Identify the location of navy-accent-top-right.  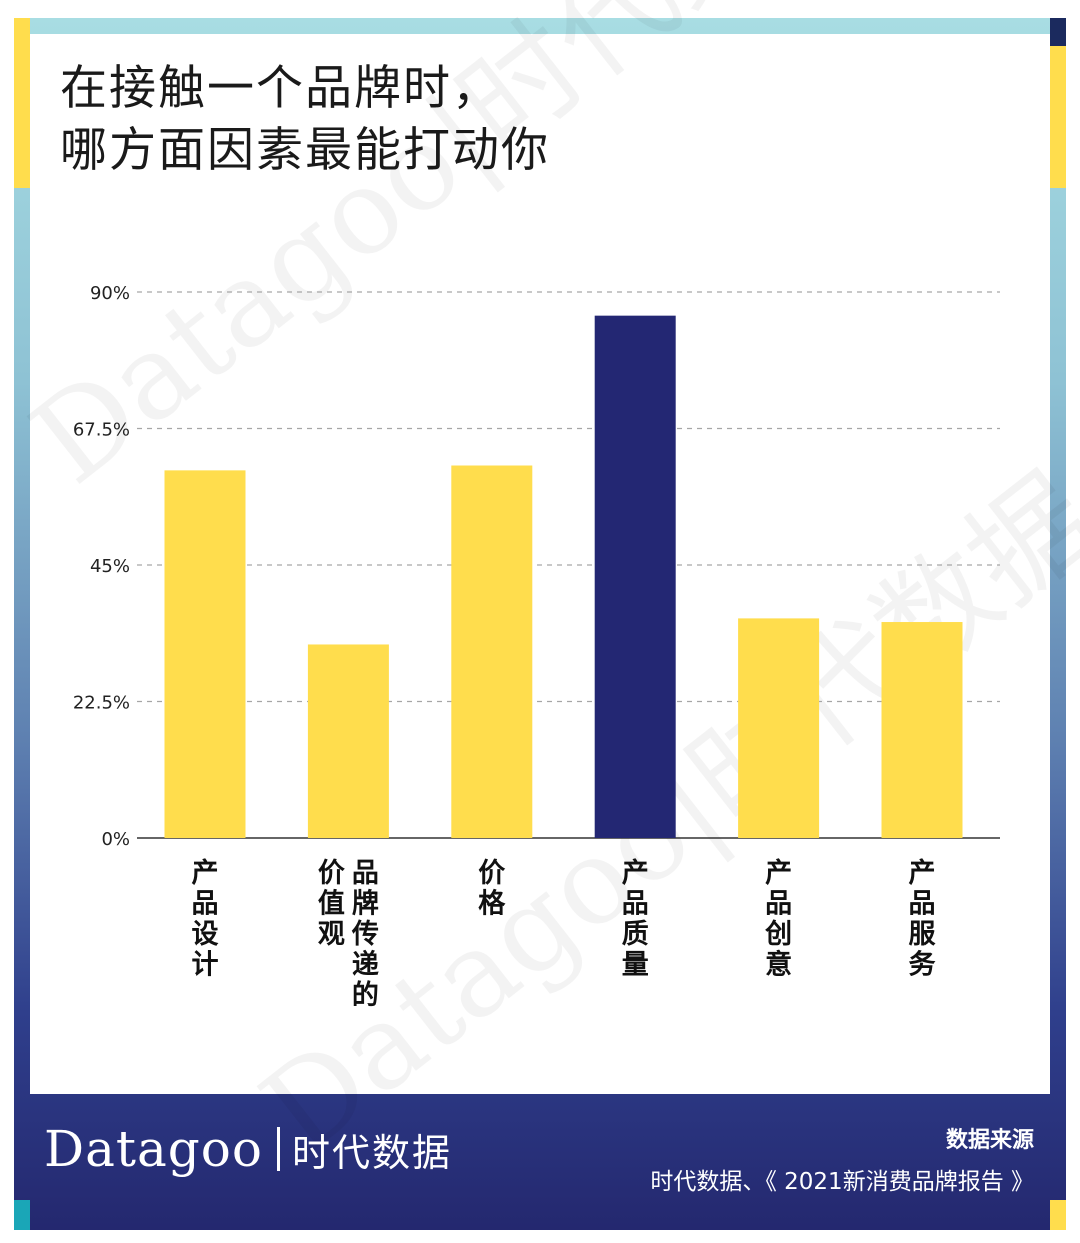
(1058, 32).